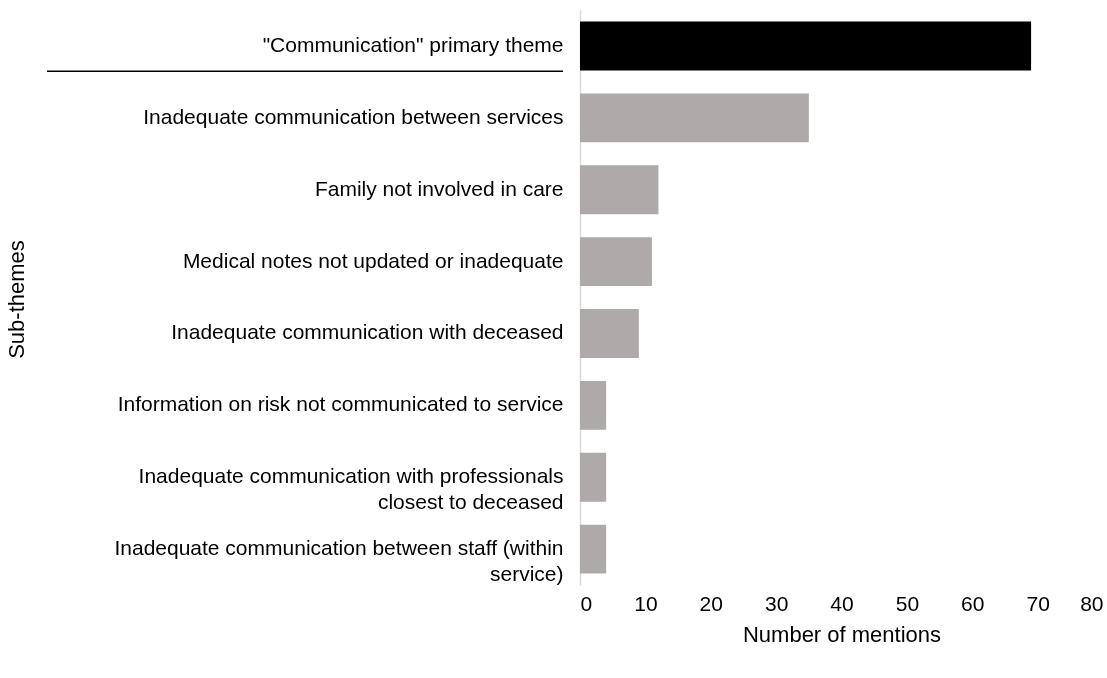  What do you see at coordinates (340, 404) in the screenshot?
I see `y-tick-label: Information on risk not communicated to service` at bounding box center [340, 404].